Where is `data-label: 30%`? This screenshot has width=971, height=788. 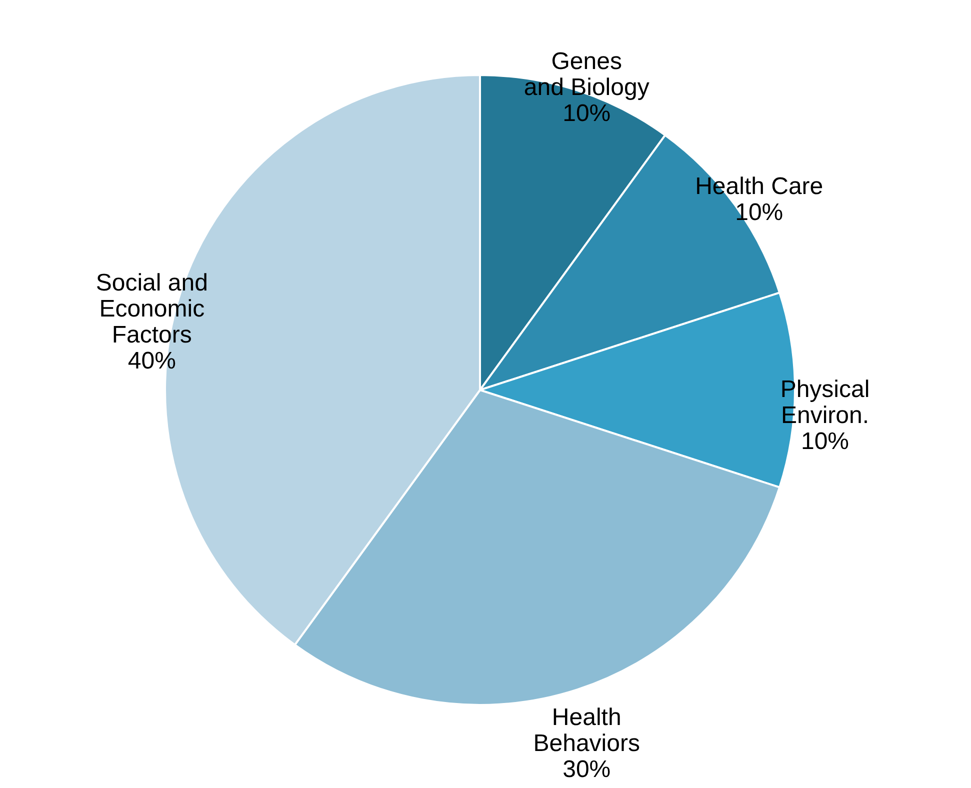
data-label: 30% is located at coordinates (586, 770).